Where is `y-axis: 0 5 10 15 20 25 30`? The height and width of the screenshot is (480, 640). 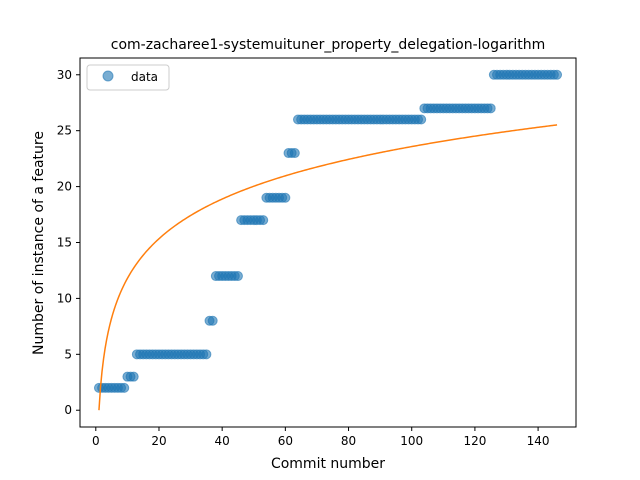 y-axis: 0 5 10 15 20 25 30 is located at coordinates (68, 242).